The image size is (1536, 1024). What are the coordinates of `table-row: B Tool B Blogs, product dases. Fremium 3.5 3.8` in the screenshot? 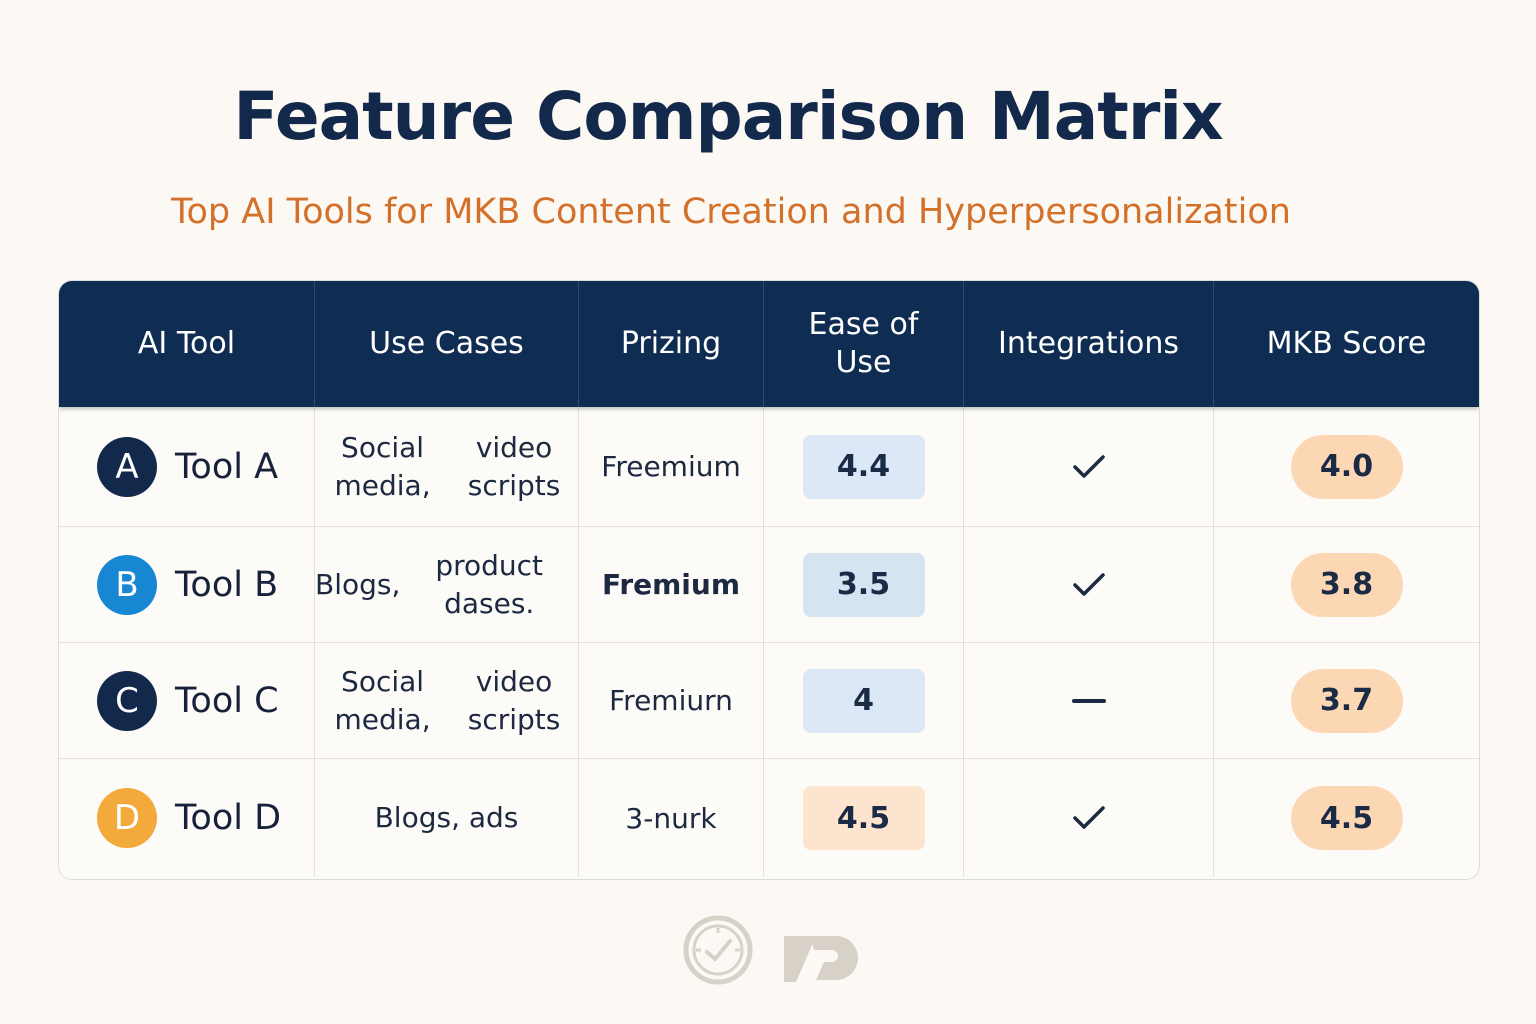 It's located at (769, 585).